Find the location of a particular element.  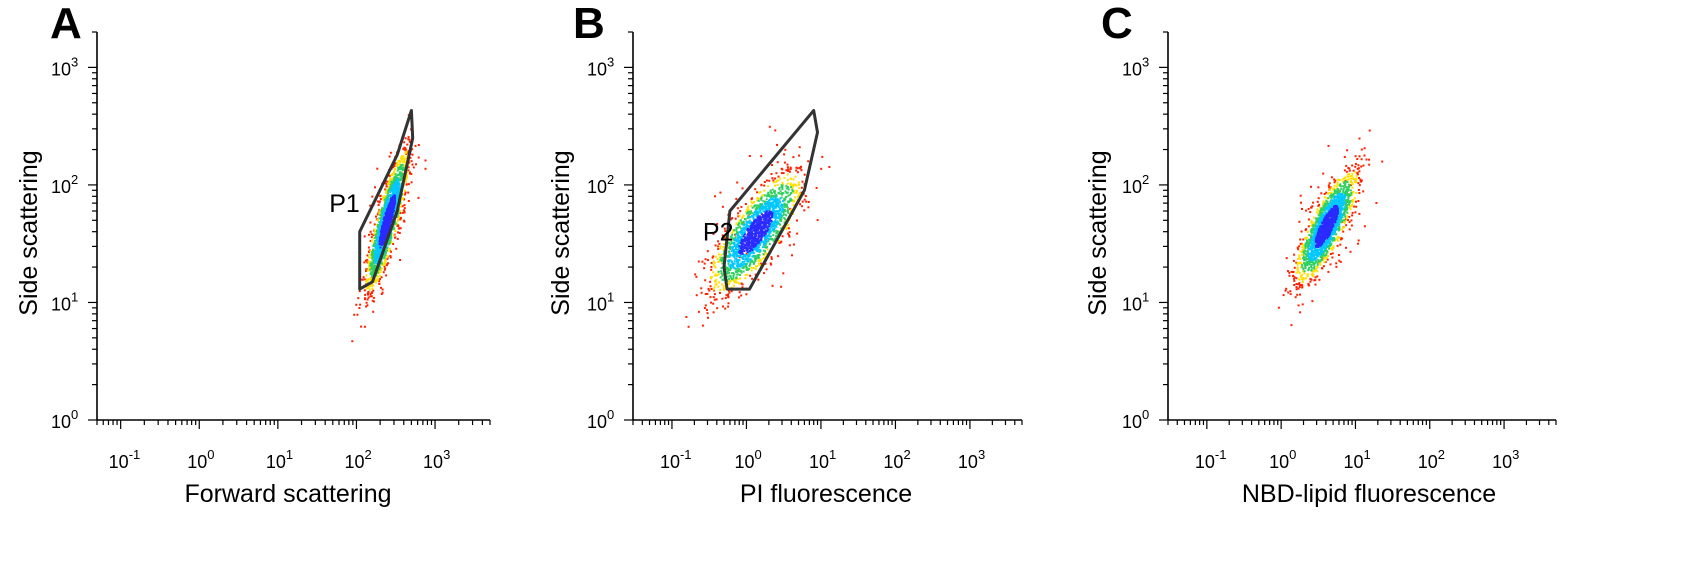

panel-b-data: P2 is located at coordinates (758, 218).